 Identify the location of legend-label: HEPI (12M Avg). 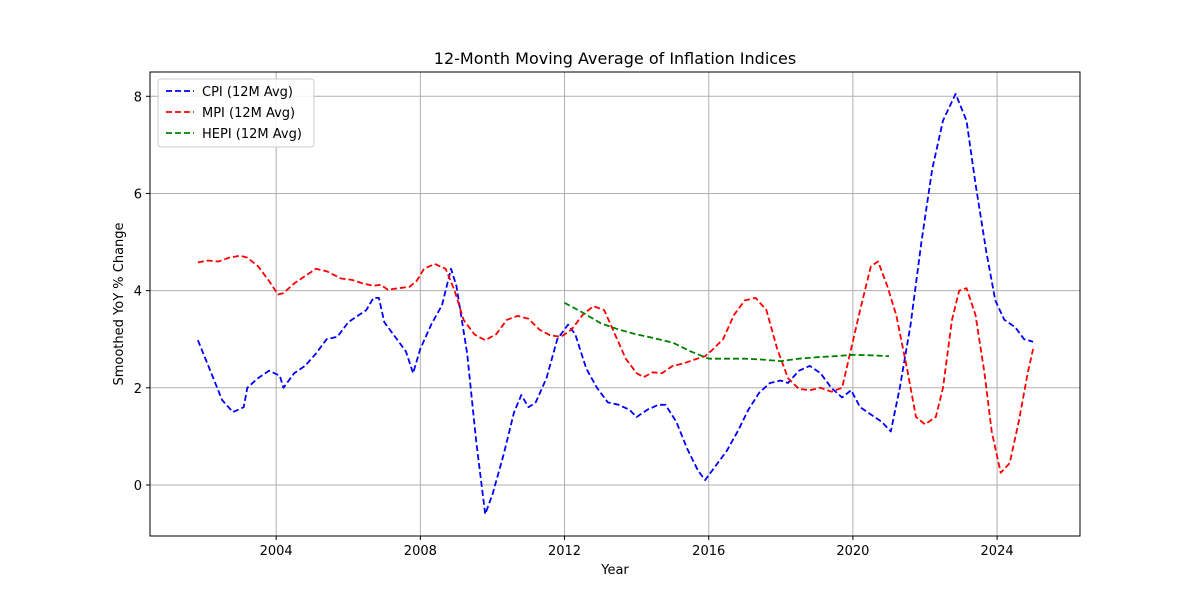
(252, 134).